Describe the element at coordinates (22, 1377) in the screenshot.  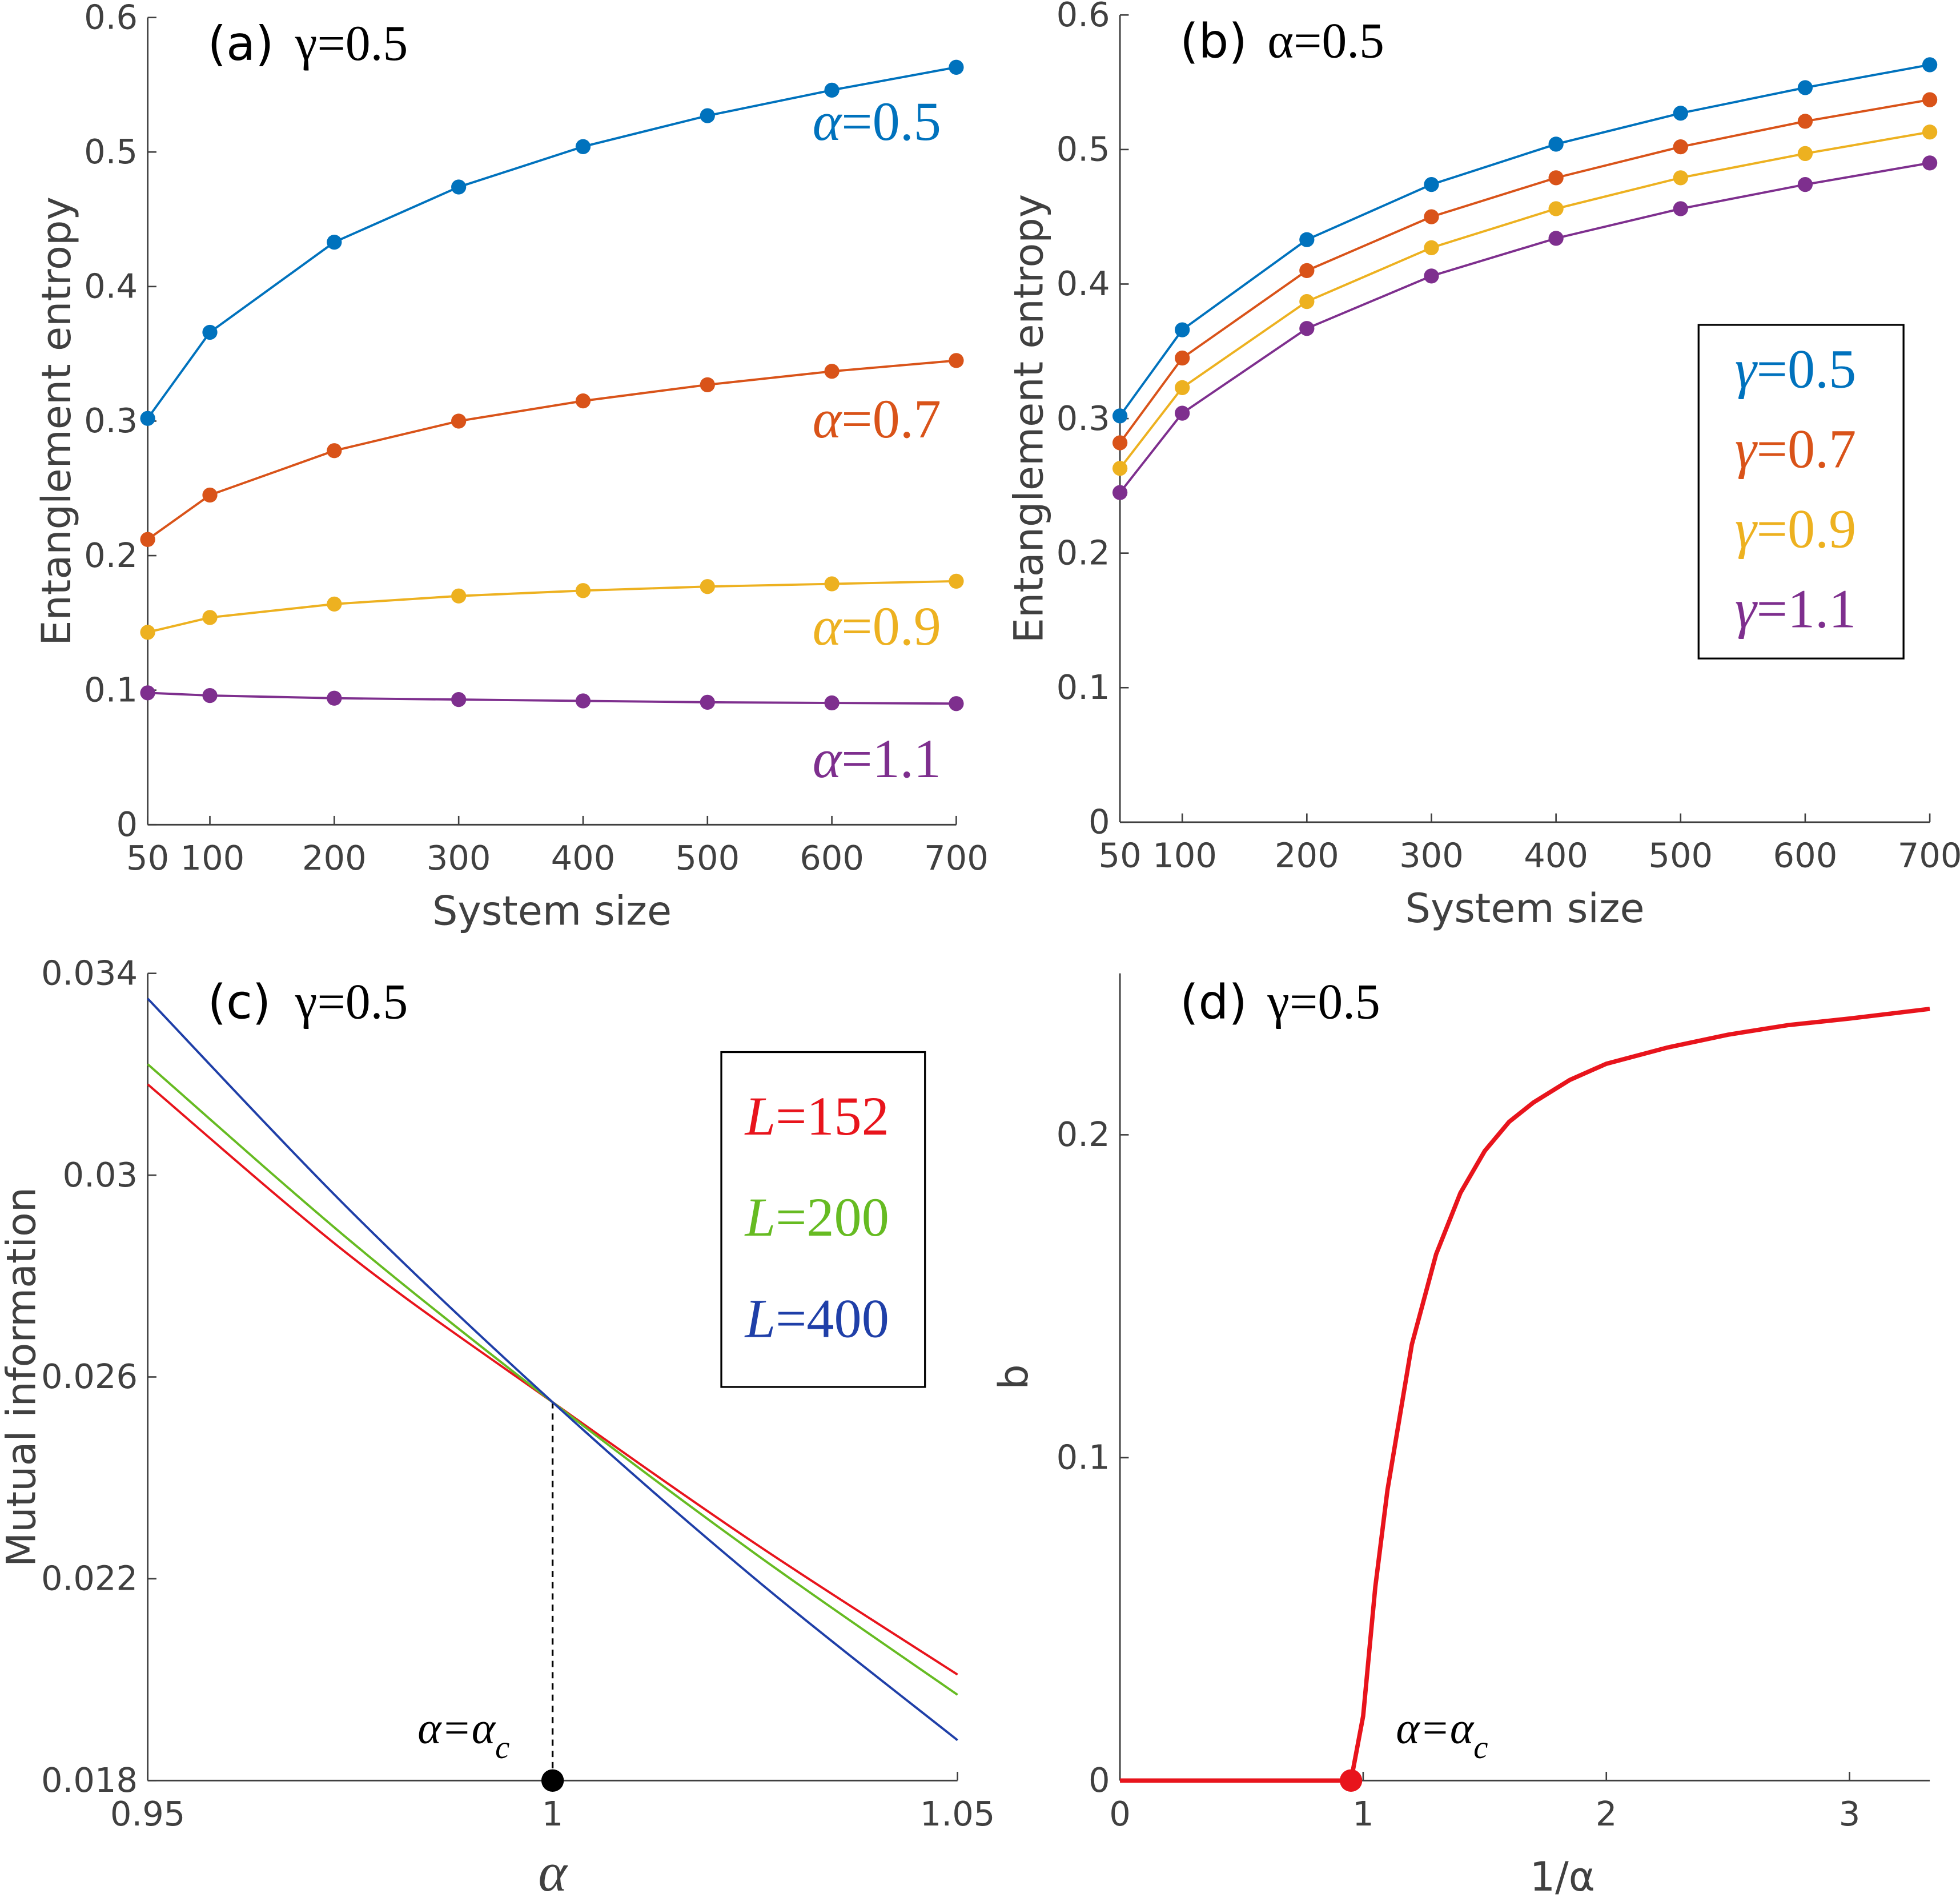
I see `y-axis-label: Mutual information` at that location.